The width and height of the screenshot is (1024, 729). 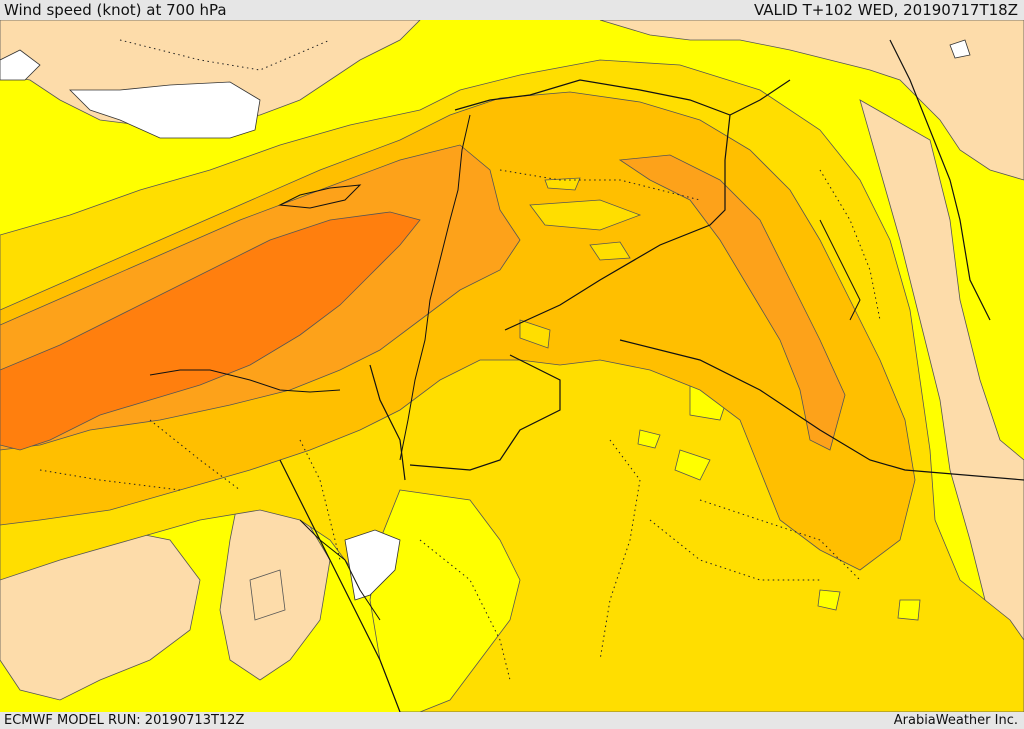 What do you see at coordinates (955, 720) in the screenshot?
I see `credit-label: ArabiaWeather Inc.` at bounding box center [955, 720].